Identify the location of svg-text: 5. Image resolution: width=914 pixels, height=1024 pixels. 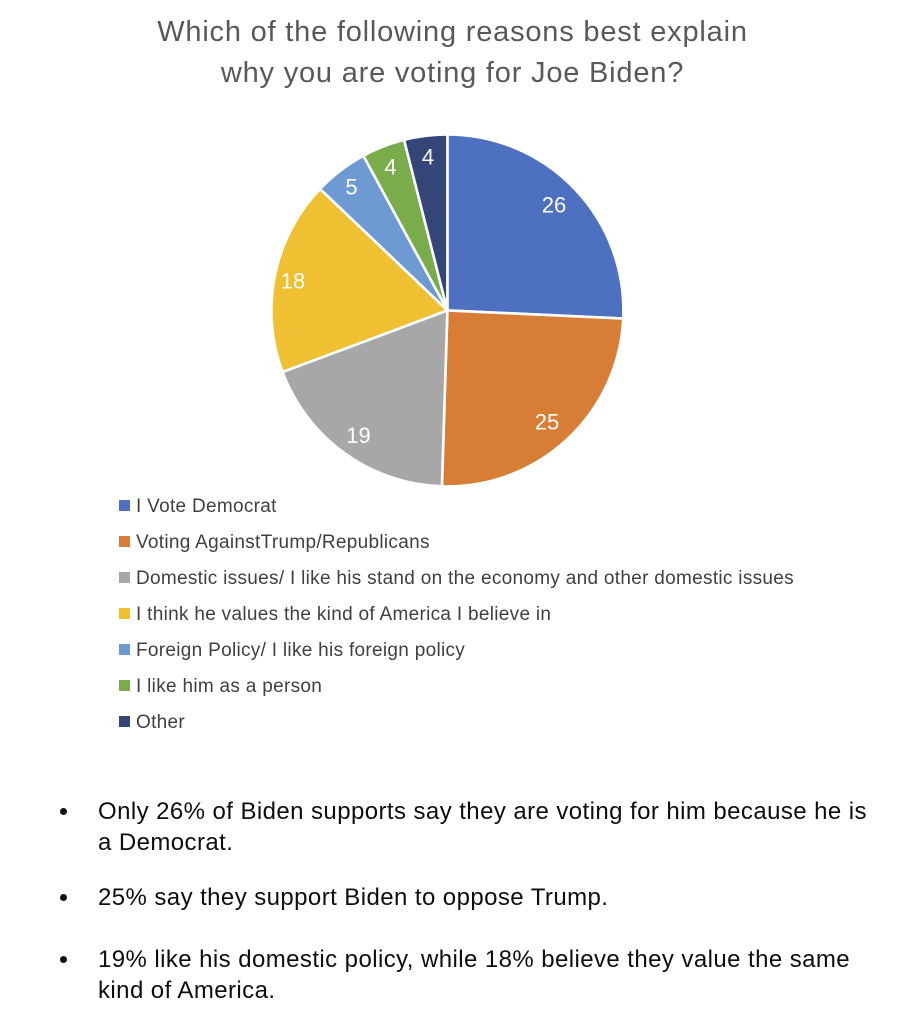
(351, 187).